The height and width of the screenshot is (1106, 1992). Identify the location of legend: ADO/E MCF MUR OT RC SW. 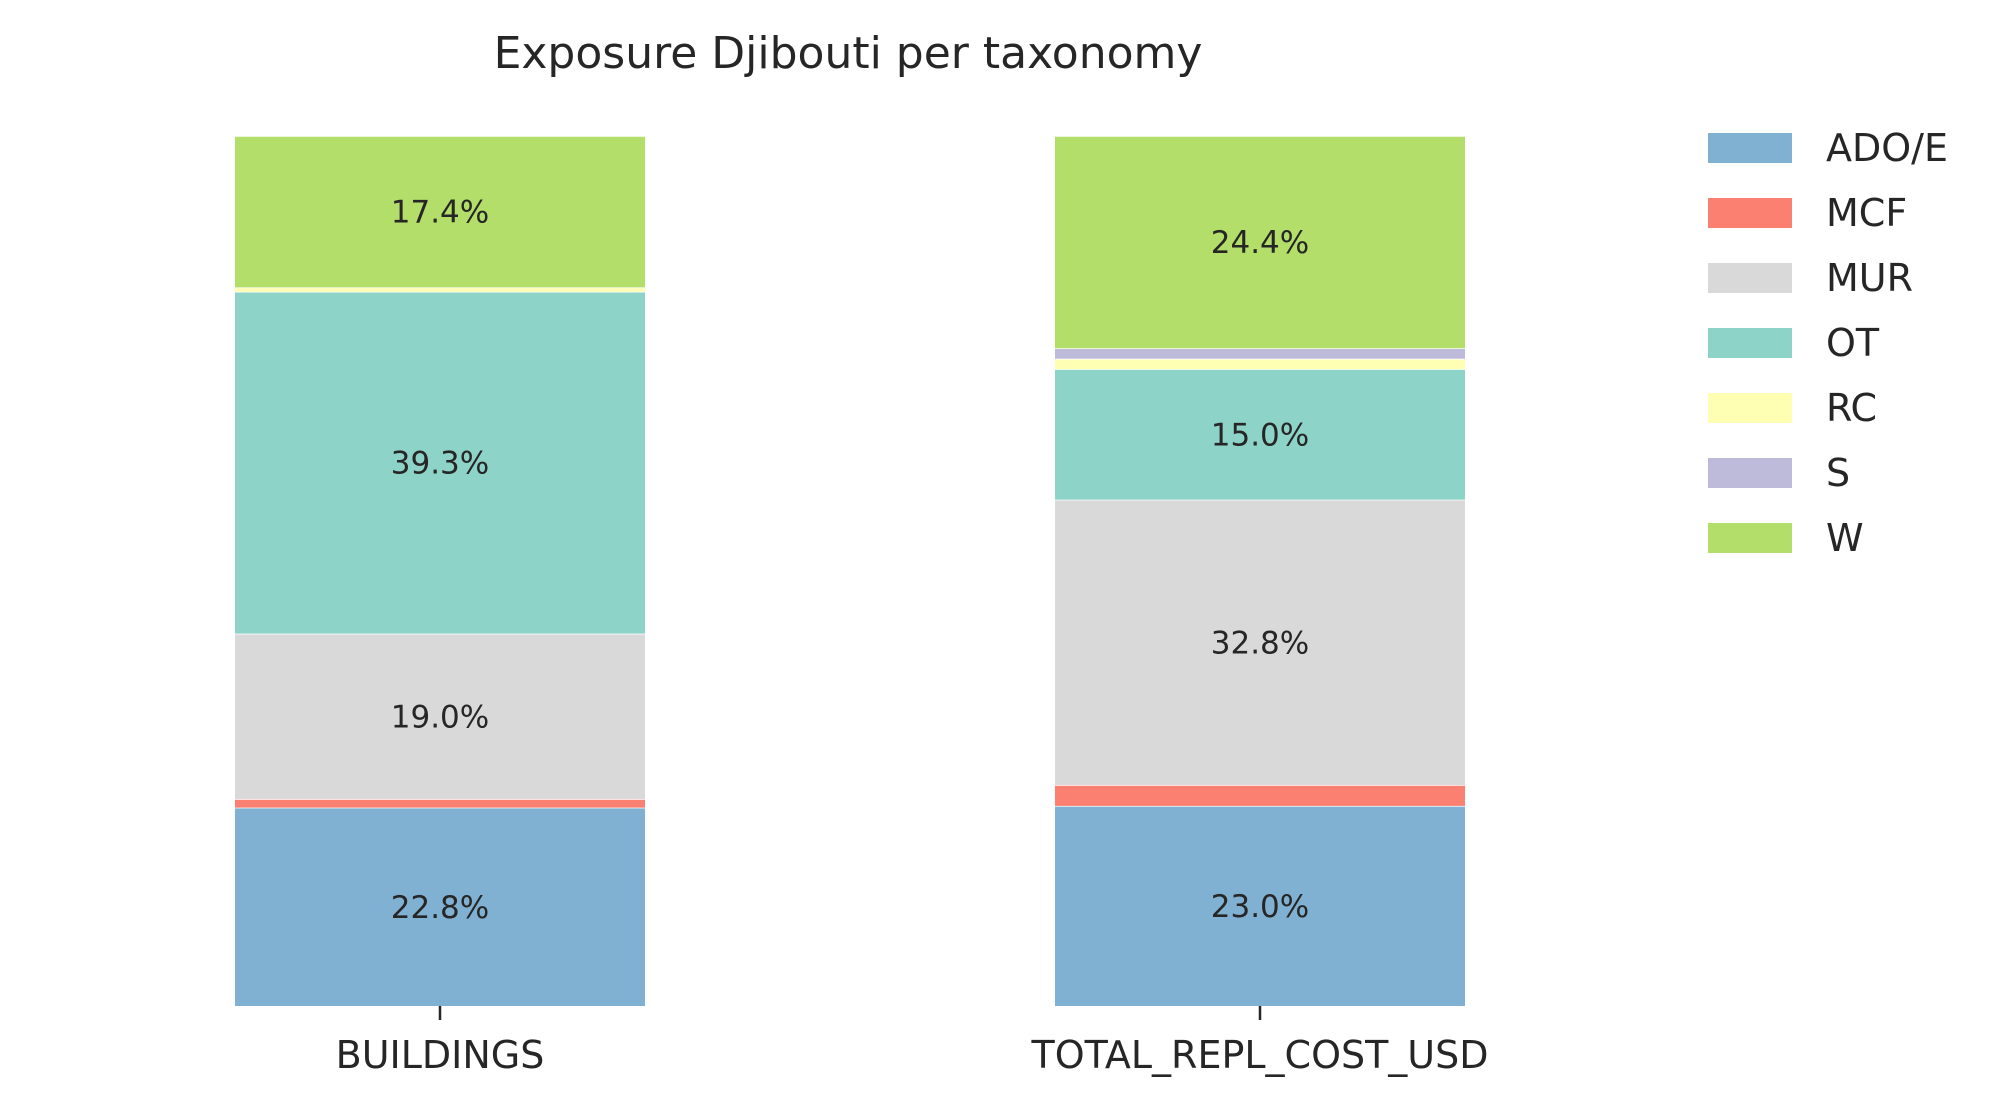
(1828, 343).